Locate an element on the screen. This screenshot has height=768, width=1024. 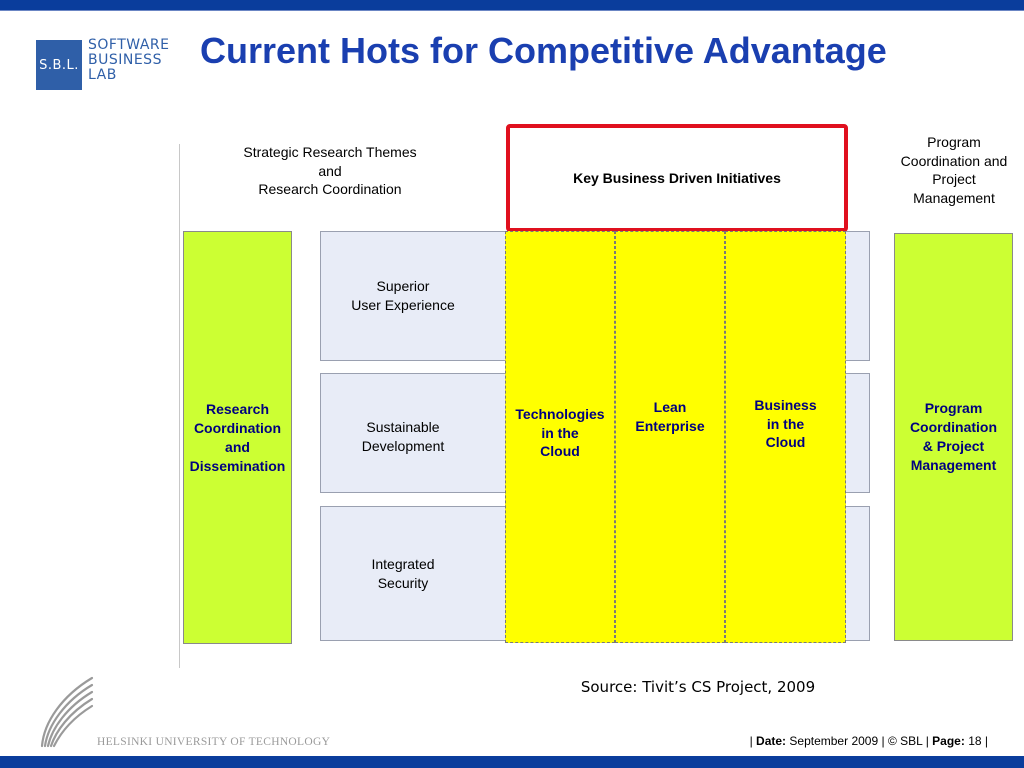
slide-title: Current Hots for Competitive Advantage is located at coordinates (543, 50).